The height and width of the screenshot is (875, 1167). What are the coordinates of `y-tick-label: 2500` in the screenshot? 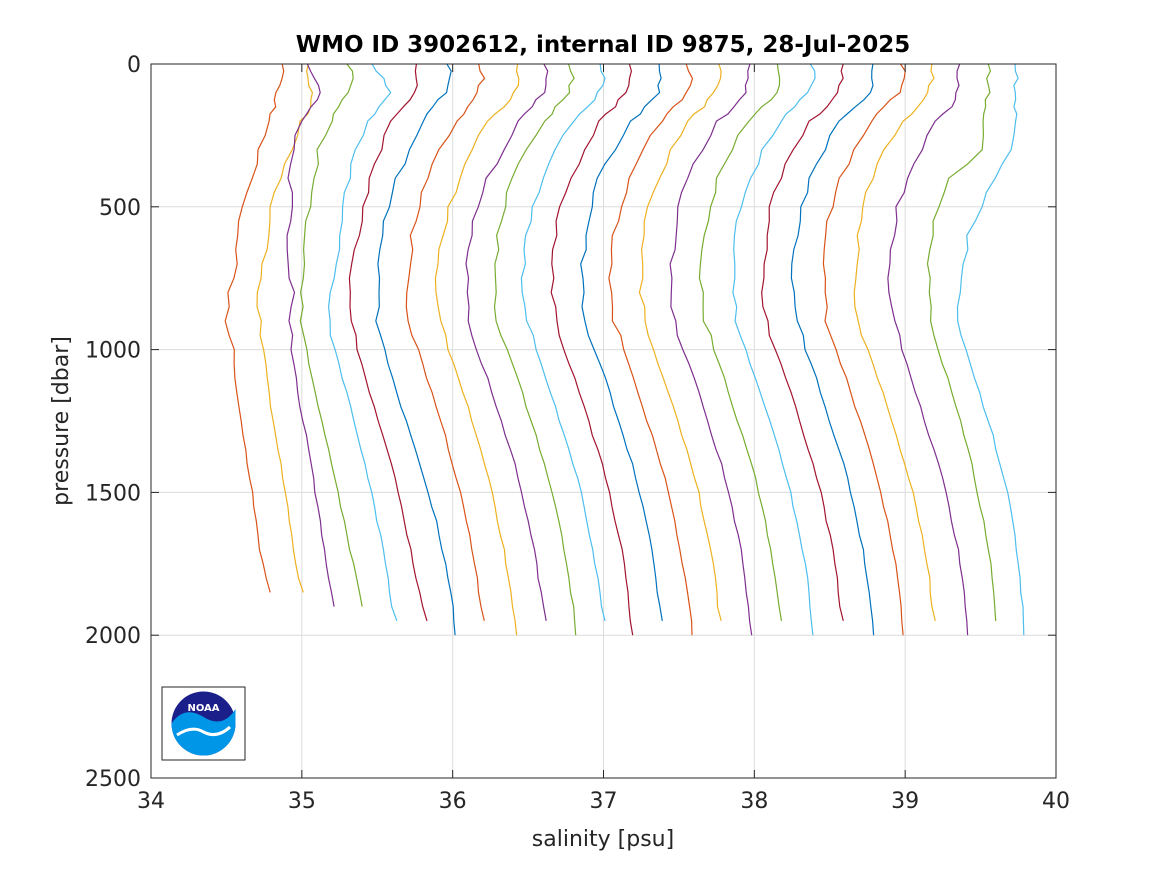 It's located at (113, 779).